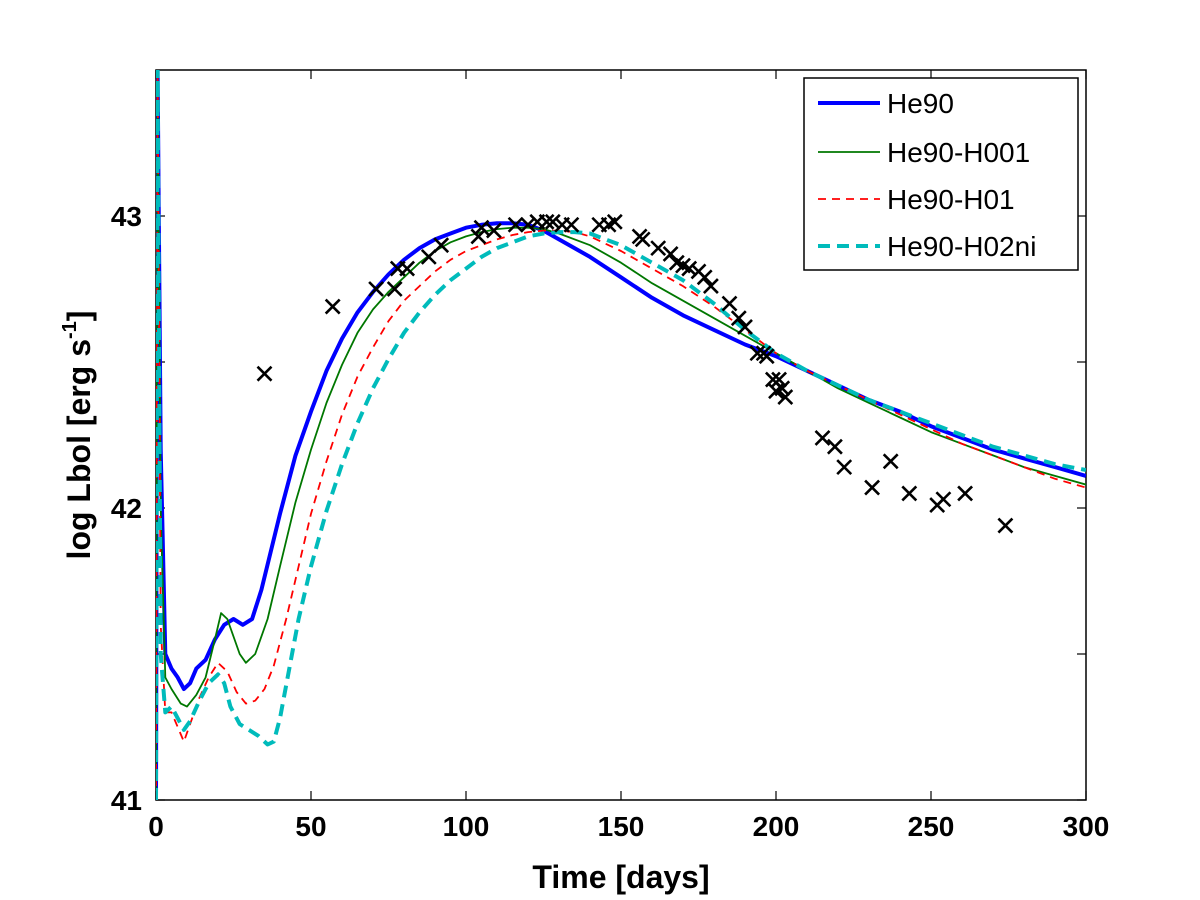 The width and height of the screenshot is (1200, 900). What do you see at coordinates (79, 449) in the screenshot?
I see `y-axis-label-main: log Lbol [erg s` at bounding box center [79, 449].